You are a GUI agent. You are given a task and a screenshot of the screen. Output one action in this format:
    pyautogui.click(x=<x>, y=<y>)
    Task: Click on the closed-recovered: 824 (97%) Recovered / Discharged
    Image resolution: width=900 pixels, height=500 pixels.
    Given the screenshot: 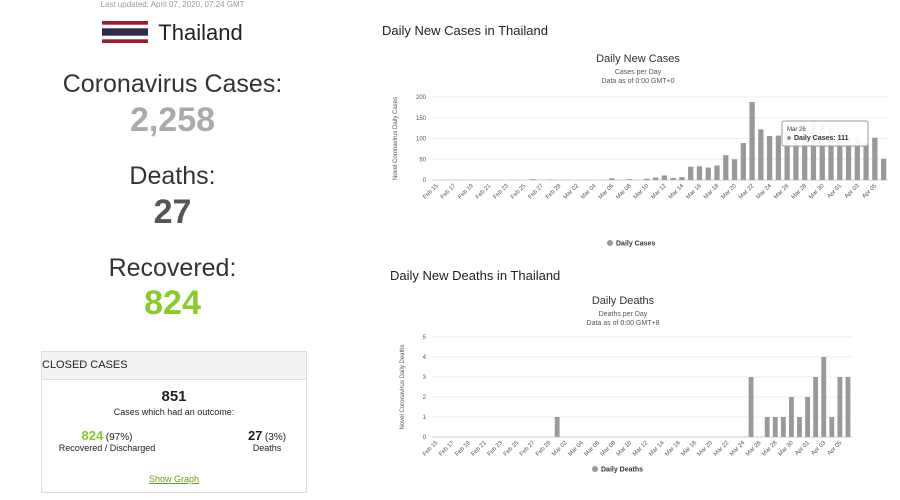 What is the action you would take?
    pyautogui.click(x=107, y=440)
    